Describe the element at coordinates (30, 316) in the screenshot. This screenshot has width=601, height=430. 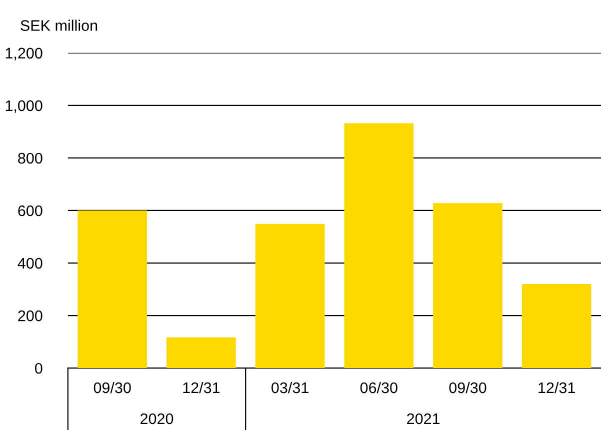
I see `y-tick-label: 200` at that location.